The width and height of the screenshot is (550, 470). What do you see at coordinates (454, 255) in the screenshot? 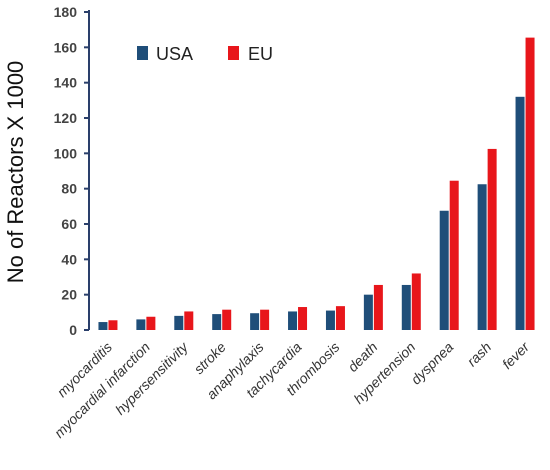
I see `bar-eu-dyspnea` at bounding box center [454, 255].